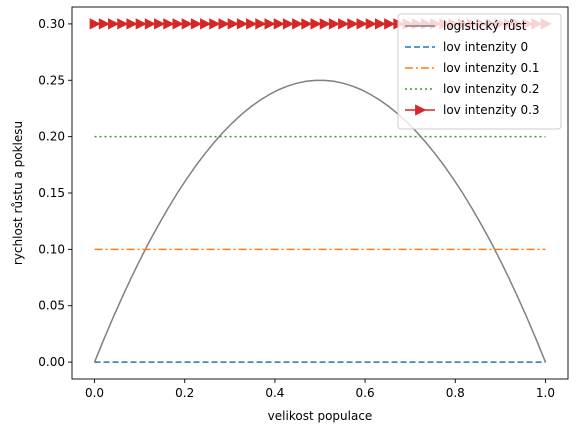 The image size is (577, 432). I want to click on y-tick-label: 0.25, so click(51, 80).